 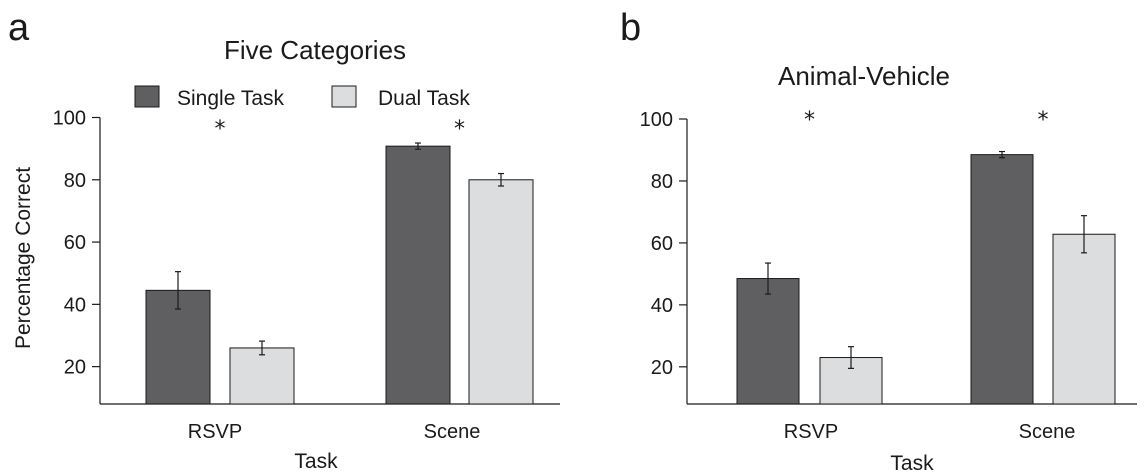 I want to click on legend: Single Task Dual Task, so click(x=302, y=97).